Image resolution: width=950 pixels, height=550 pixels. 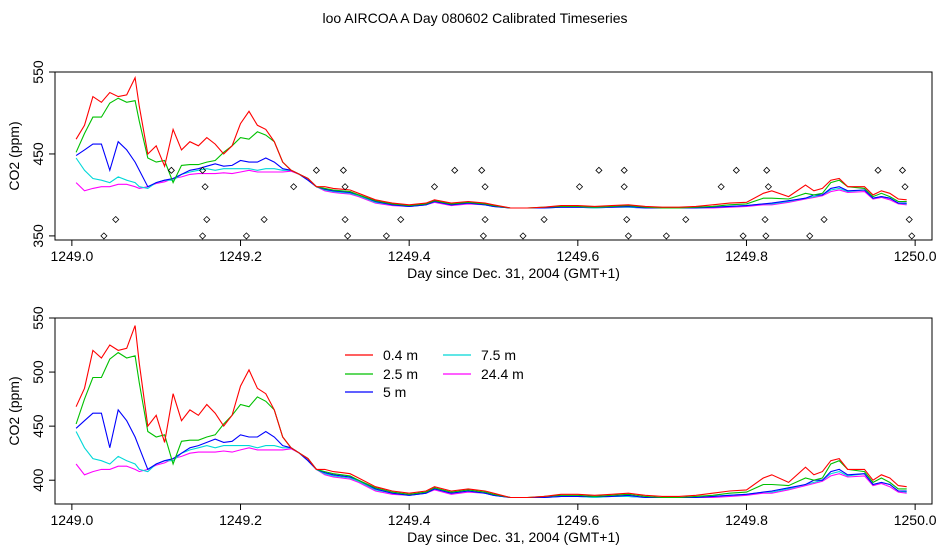 I want to click on legend-label: 24.4 m, so click(x=502, y=374).